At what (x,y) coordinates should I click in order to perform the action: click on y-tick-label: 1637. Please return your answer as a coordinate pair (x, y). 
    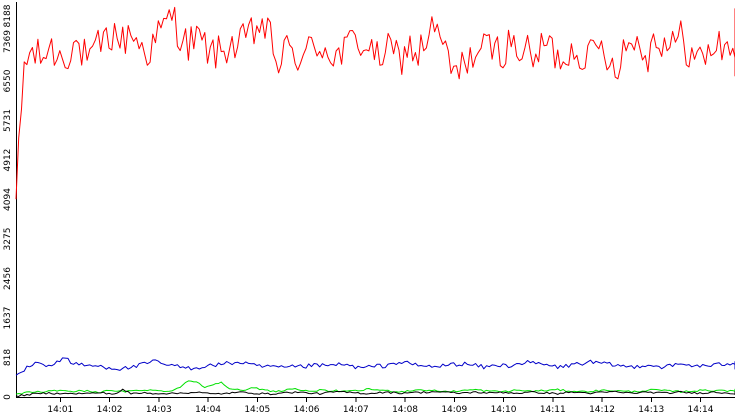
    Looking at the image, I should click on (8, 318).